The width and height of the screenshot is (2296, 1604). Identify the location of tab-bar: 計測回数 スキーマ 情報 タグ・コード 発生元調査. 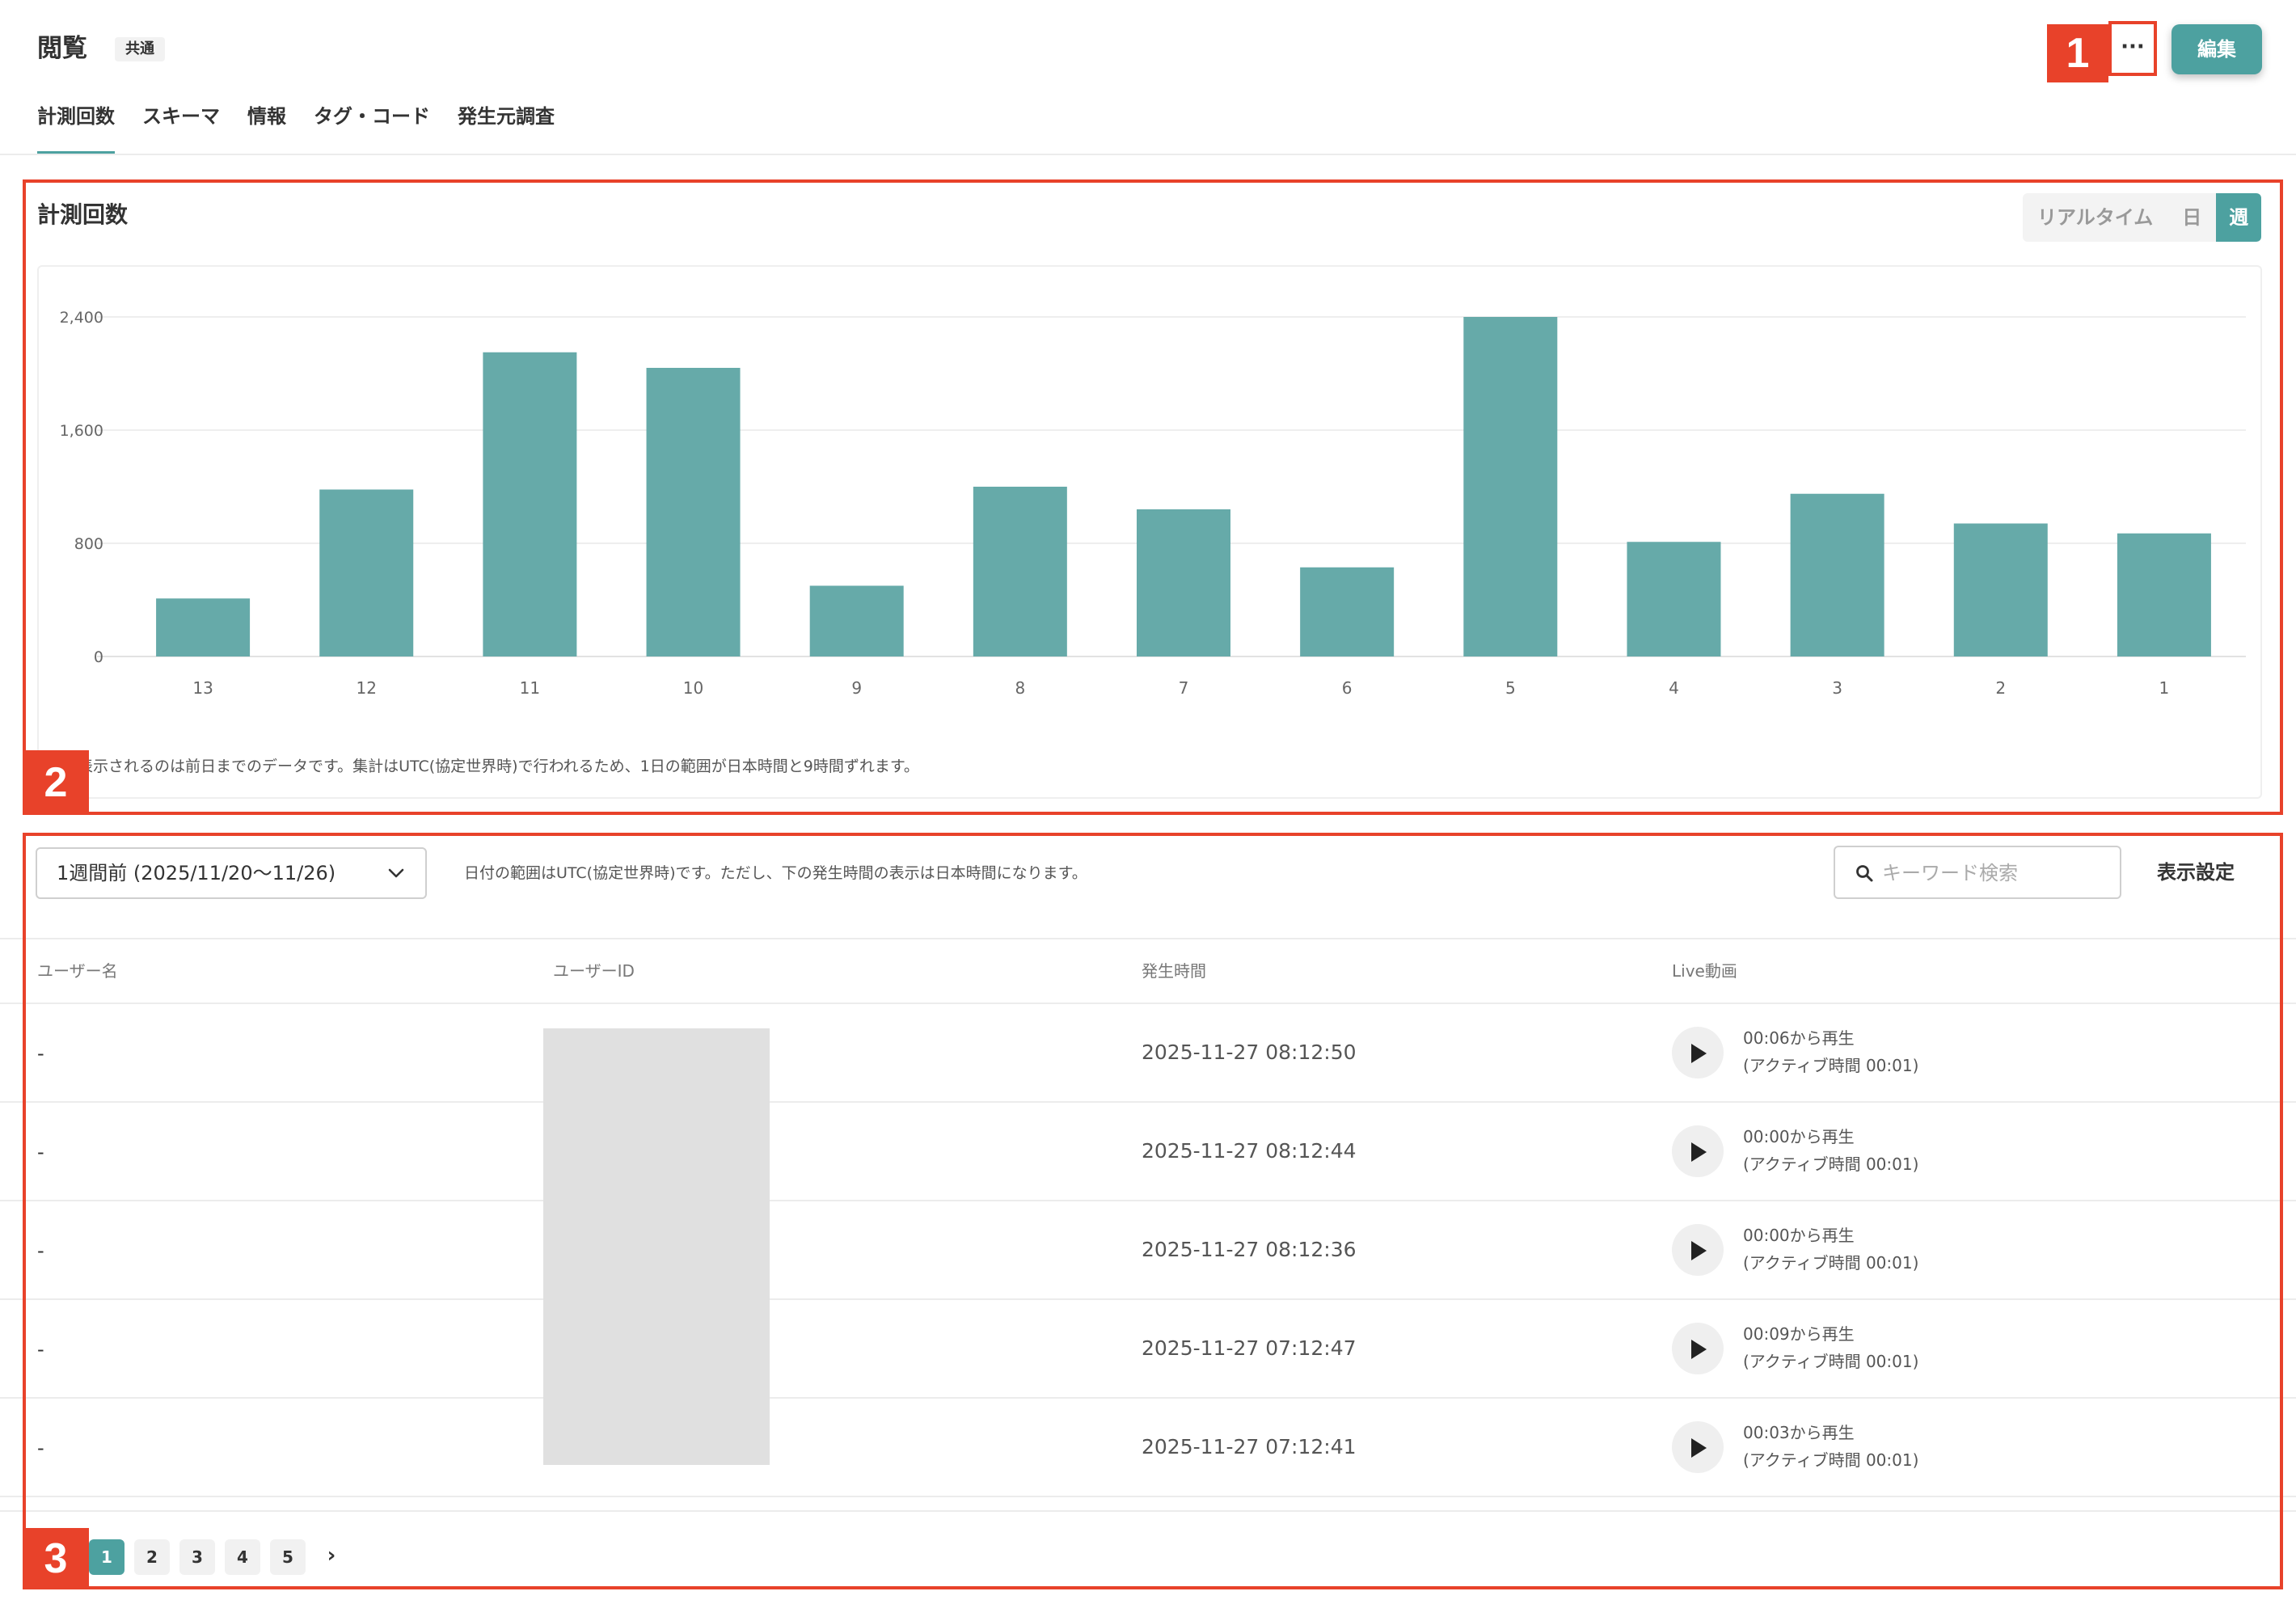
(296, 127).